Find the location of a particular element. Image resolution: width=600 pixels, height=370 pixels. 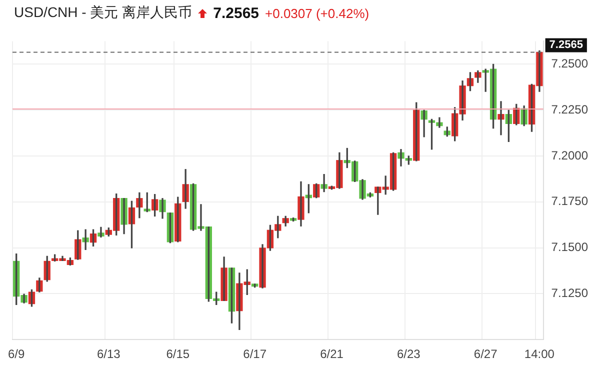

y-tick-label: 7.1500 is located at coordinates (569, 247).